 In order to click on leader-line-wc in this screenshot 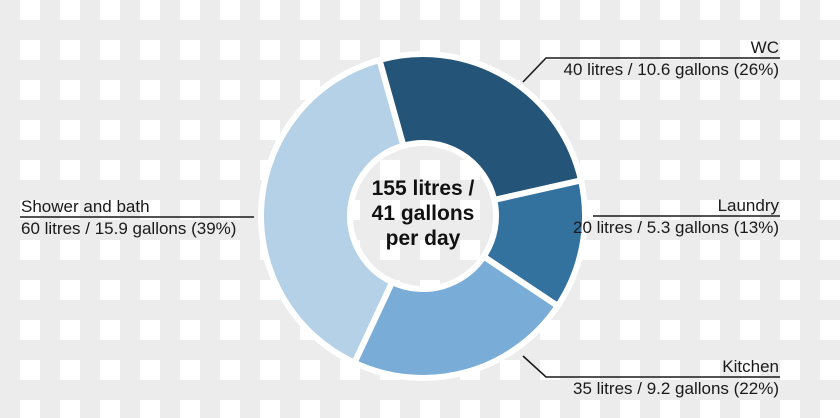, I will do `click(651, 70)`.